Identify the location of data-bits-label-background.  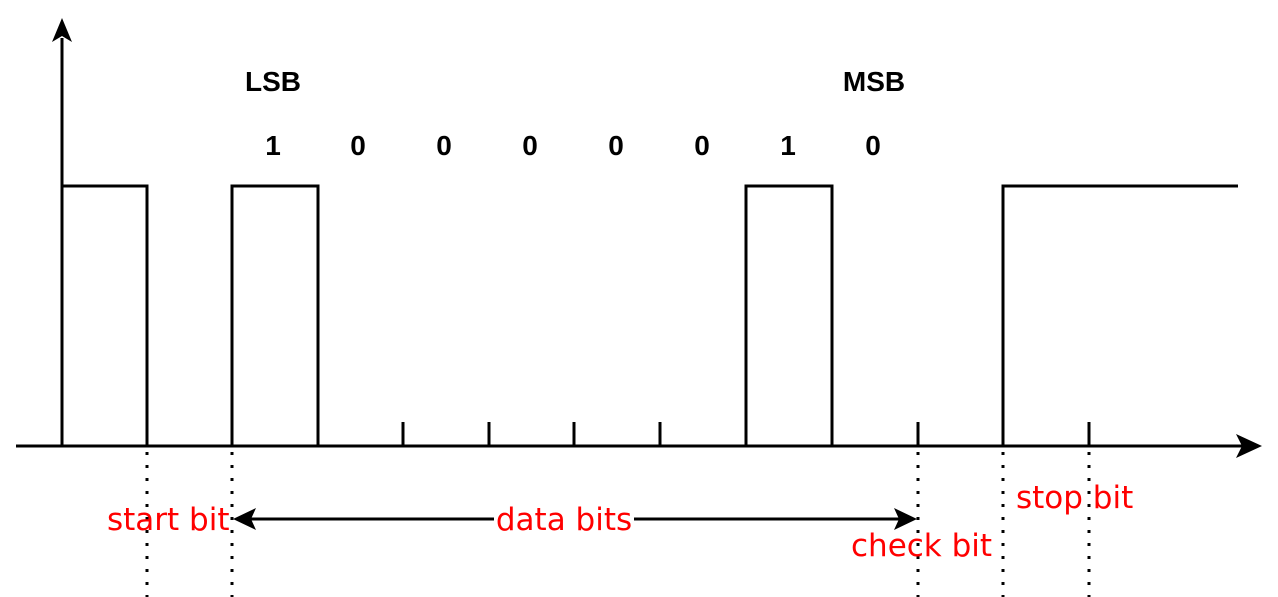
(564, 520).